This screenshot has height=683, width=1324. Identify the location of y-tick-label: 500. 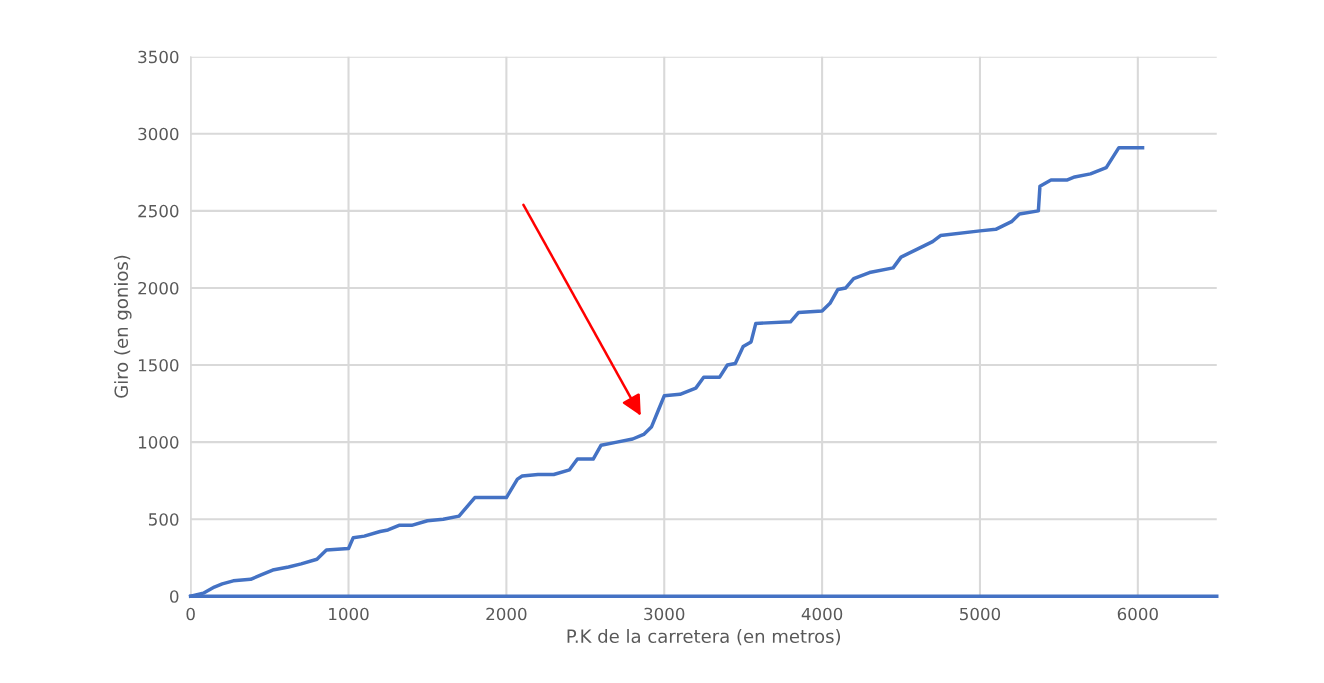
(164, 519).